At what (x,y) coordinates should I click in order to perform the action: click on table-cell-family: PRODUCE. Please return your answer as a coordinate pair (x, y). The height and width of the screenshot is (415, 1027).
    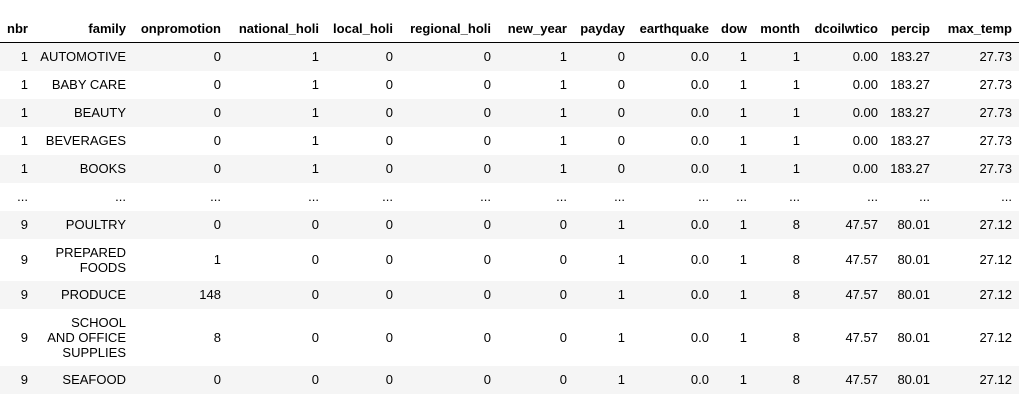
    Looking at the image, I should click on (93, 294).